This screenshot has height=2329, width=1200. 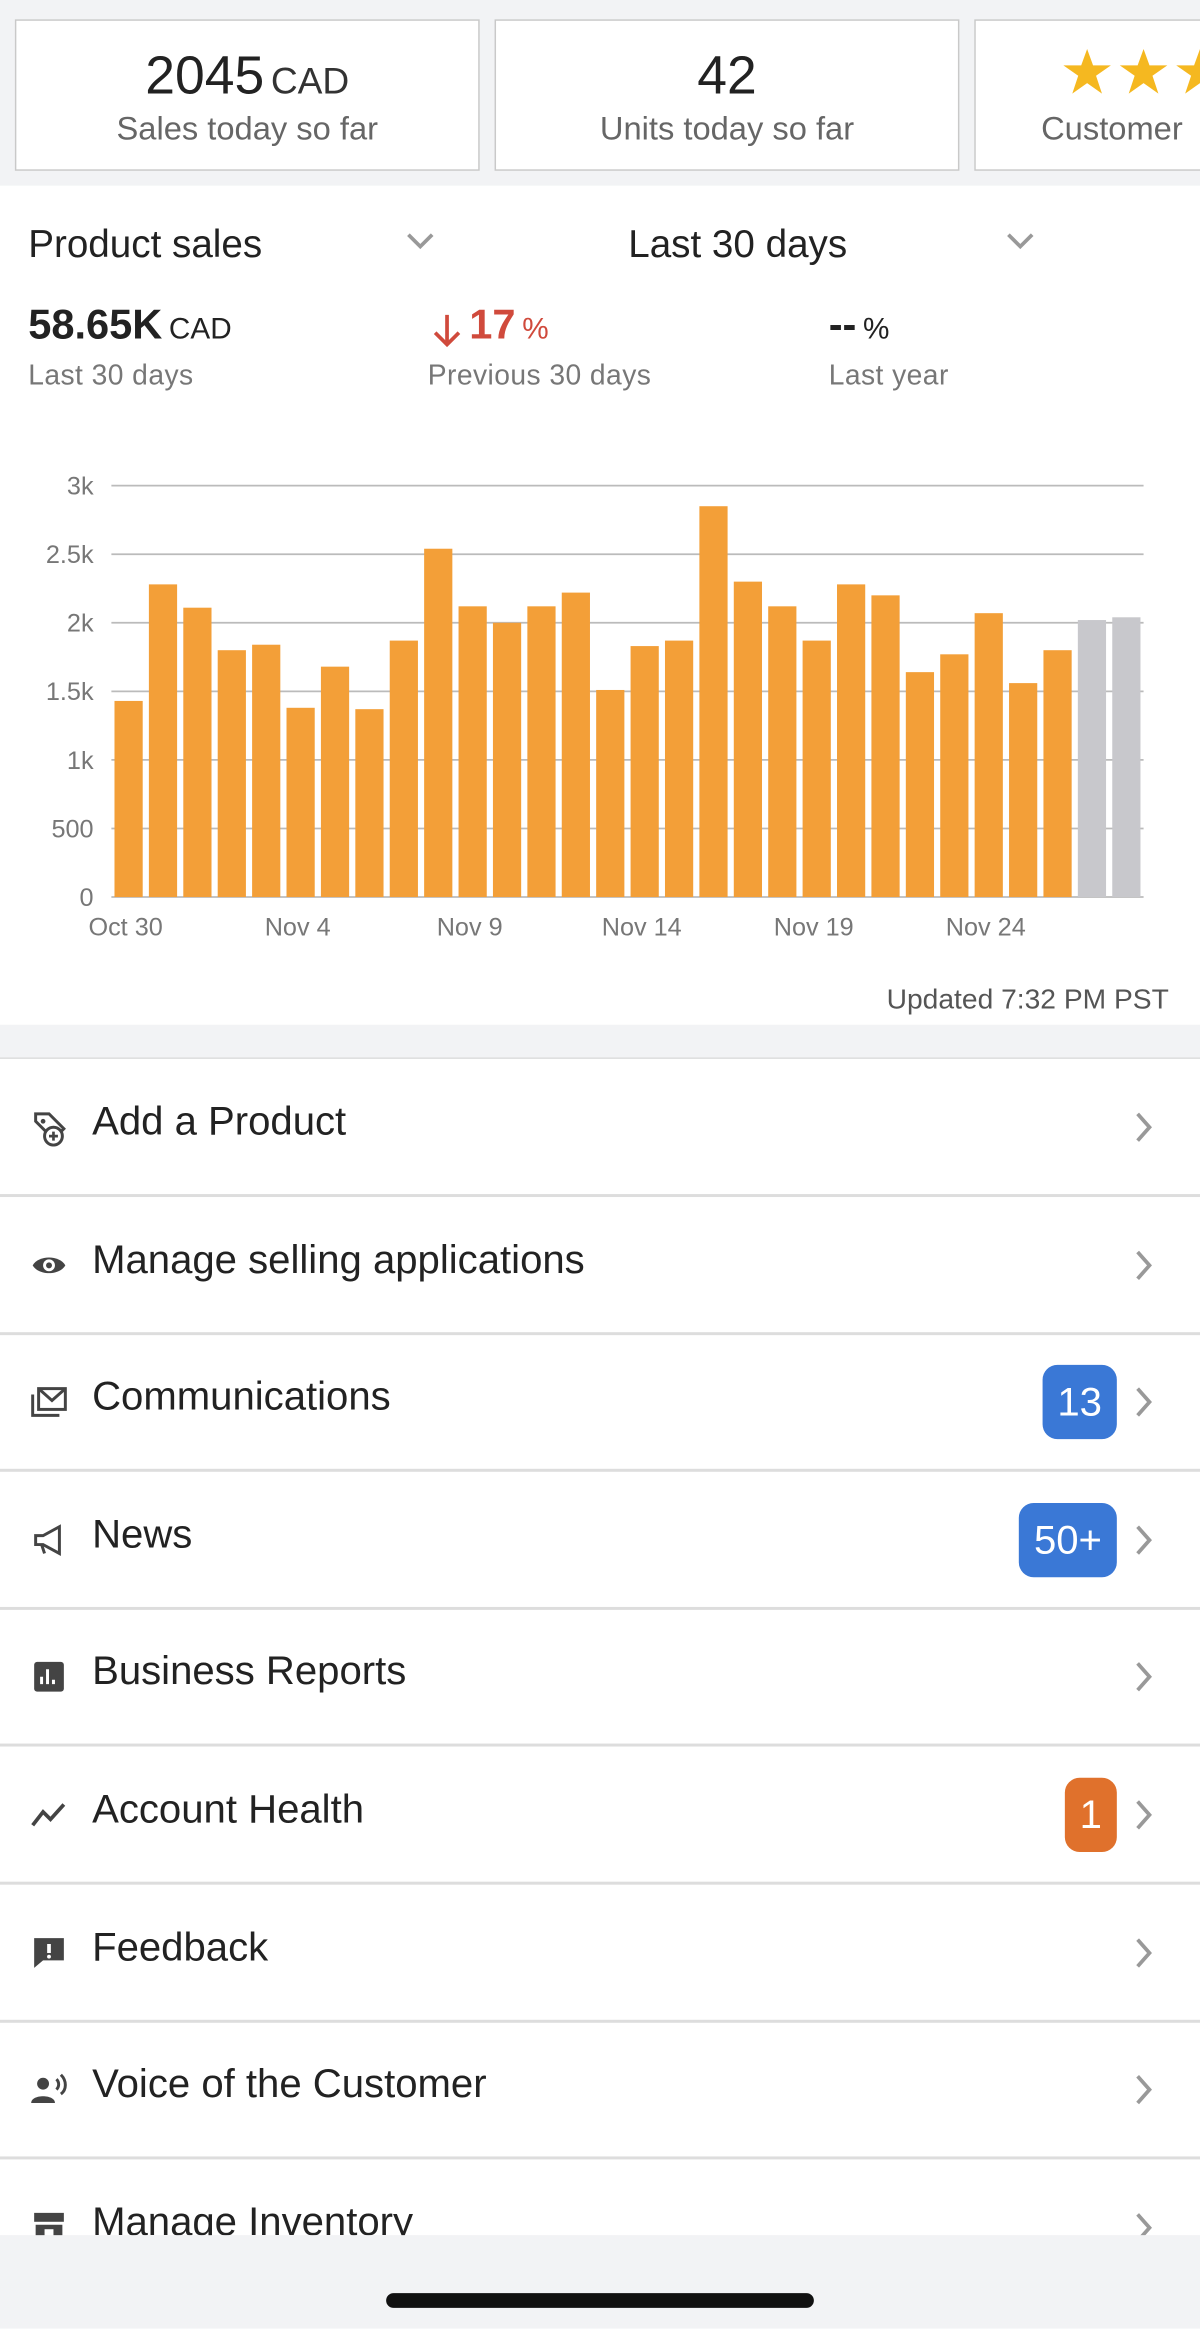 I want to click on stat-label: Last year, so click(x=888, y=376).